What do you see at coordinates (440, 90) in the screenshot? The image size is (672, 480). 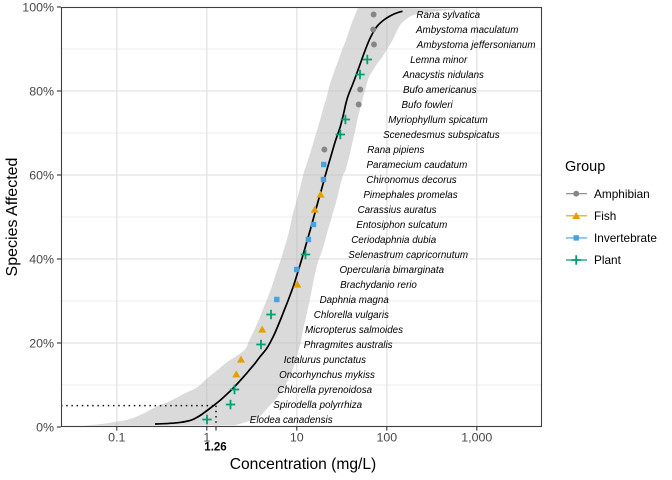 I see `svg-text: Bufo americanus` at bounding box center [440, 90].